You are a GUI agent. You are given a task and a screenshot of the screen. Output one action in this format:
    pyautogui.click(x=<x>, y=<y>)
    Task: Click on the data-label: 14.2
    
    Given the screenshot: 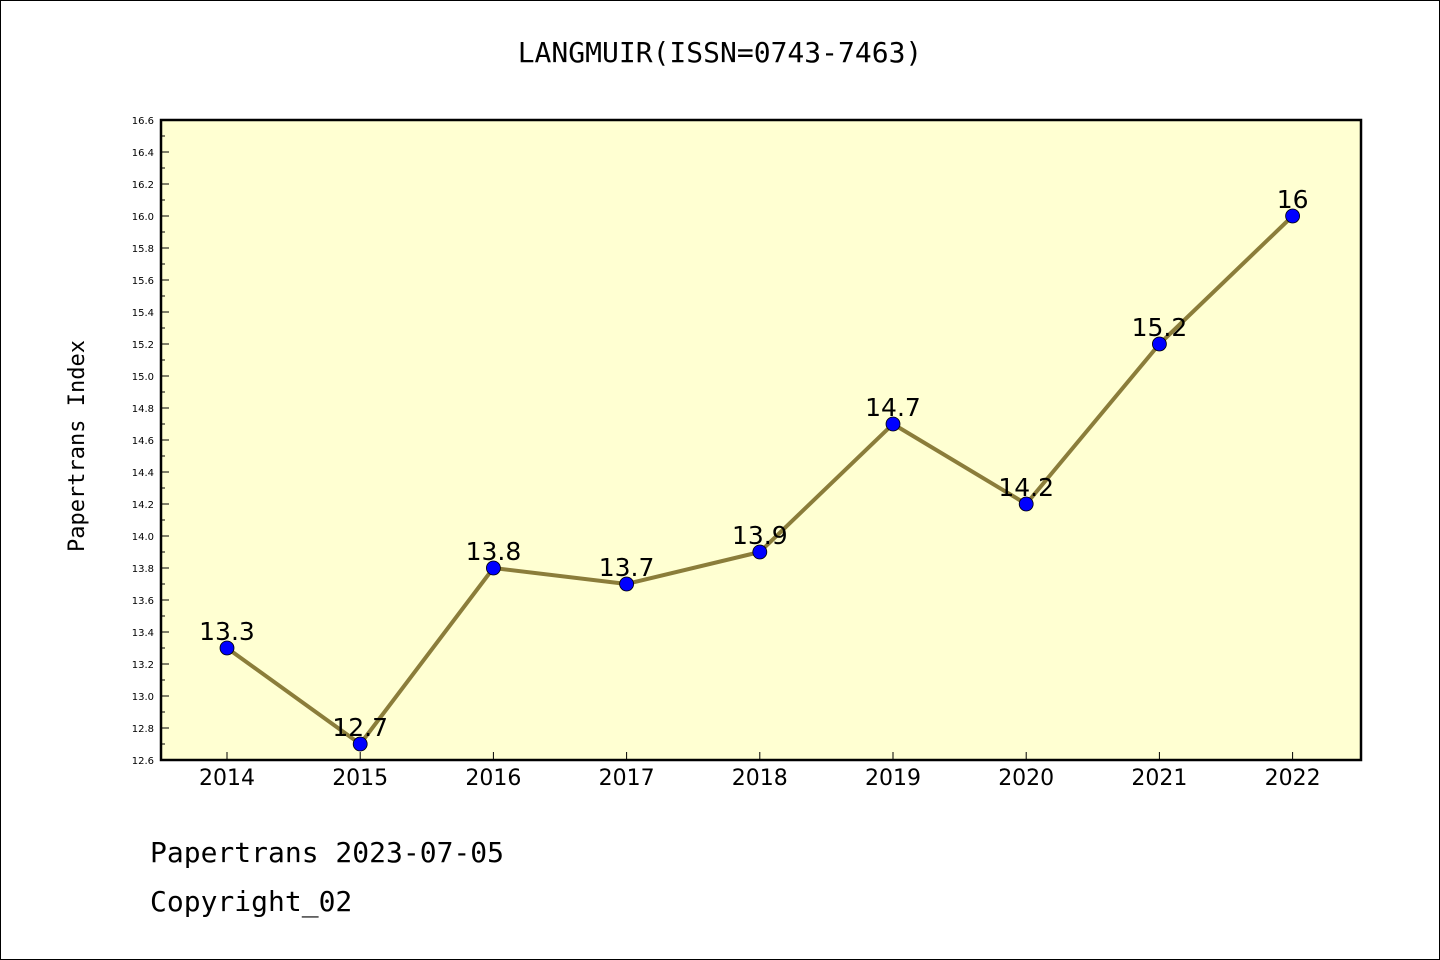 What is the action you would take?
    pyautogui.click(x=1026, y=487)
    